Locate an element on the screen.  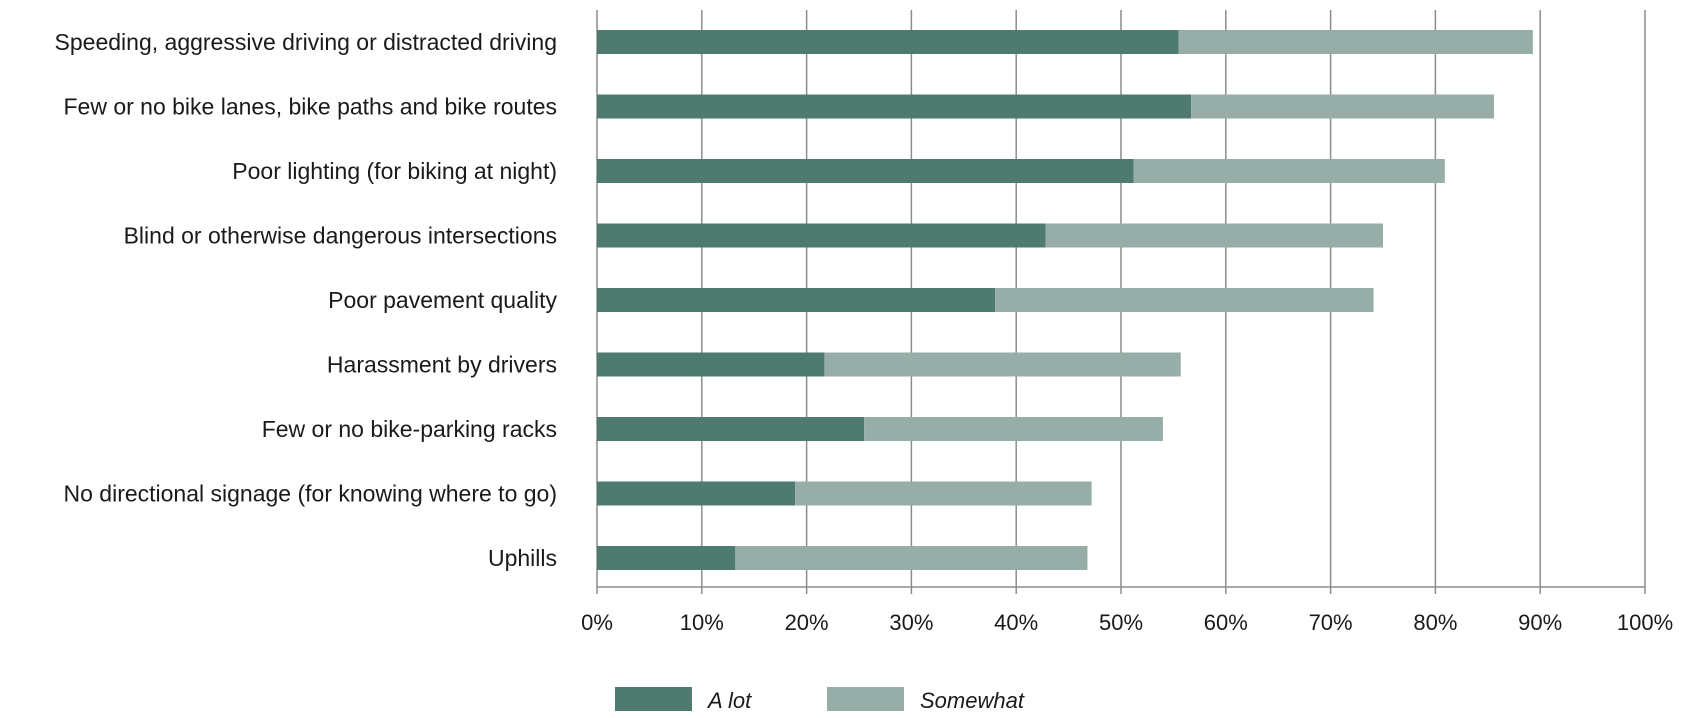
x-tick-label: 80% is located at coordinates (1435, 622).